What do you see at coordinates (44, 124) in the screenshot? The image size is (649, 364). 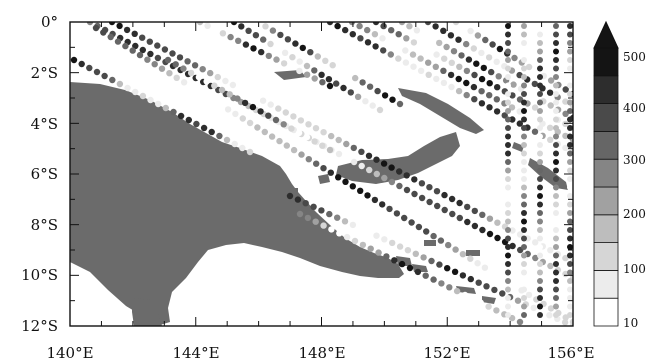 I see `y-tick-label-4S: 4°S` at bounding box center [44, 124].